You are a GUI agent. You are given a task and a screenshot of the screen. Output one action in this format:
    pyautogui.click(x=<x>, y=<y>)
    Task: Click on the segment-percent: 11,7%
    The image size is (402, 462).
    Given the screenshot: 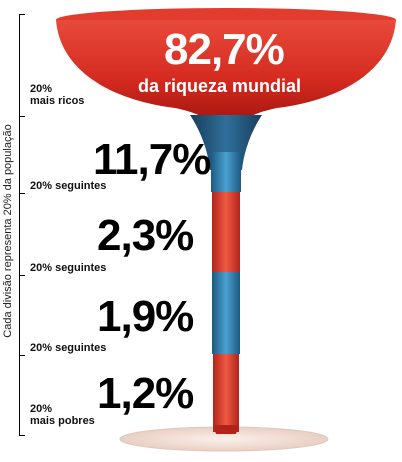 What is the action you would take?
    pyautogui.click(x=152, y=159)
    